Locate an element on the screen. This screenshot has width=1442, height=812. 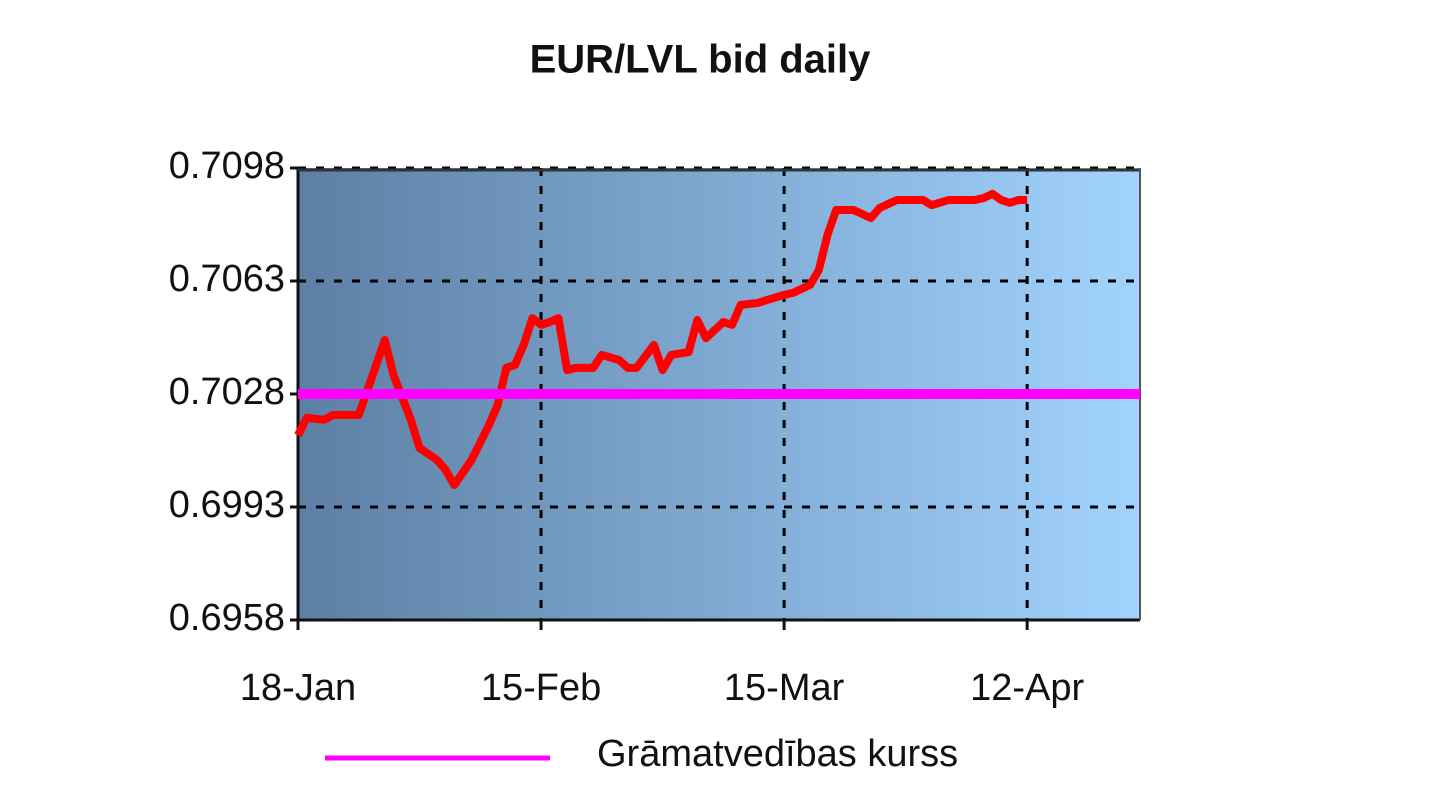
x-tick-label: 15-Mar is located at coordinates (784, 688).